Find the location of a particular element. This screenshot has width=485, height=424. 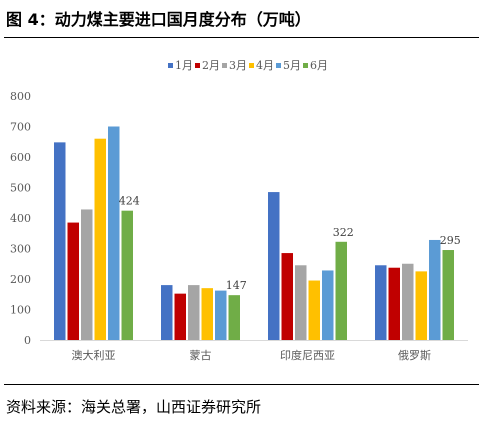

y-tick-label: 100 is located at coordinates (20, 310).